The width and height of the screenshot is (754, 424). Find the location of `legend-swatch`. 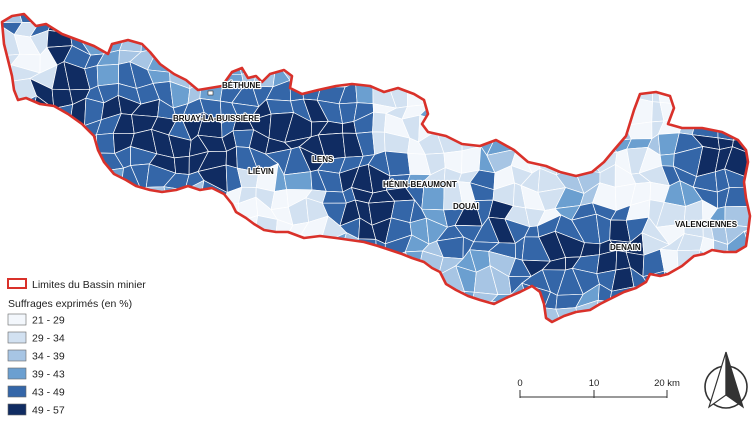

legend-swatch is located at coordinates (17, 409).